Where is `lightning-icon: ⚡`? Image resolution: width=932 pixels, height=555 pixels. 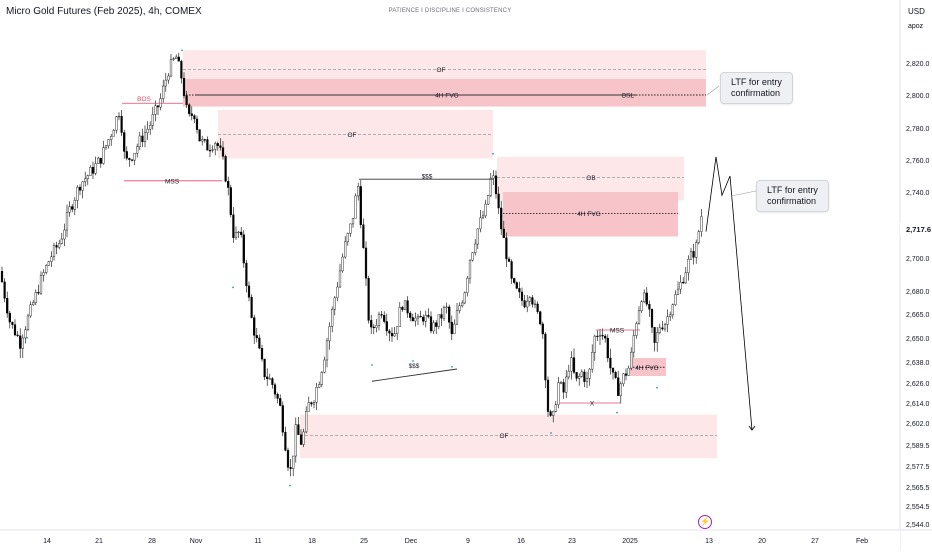
lightning-icon: ⚡ is located at coordinates (705, 522).